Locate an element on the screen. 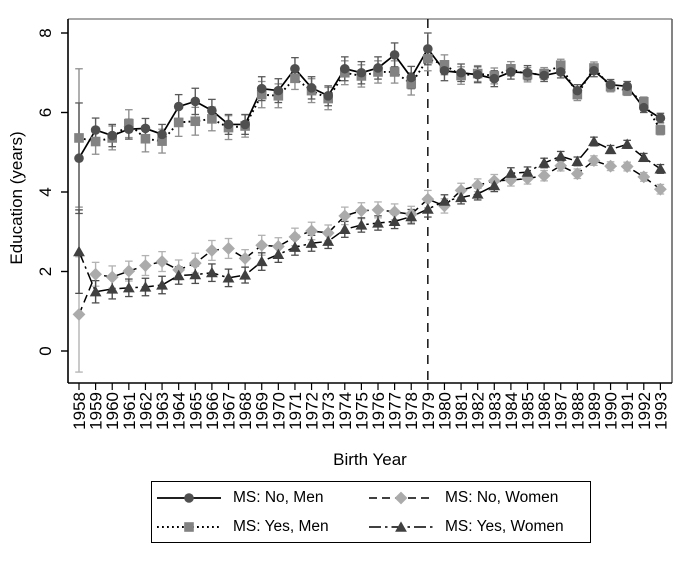  x-tick-label: 1975 is located at coordinates (361, 411).